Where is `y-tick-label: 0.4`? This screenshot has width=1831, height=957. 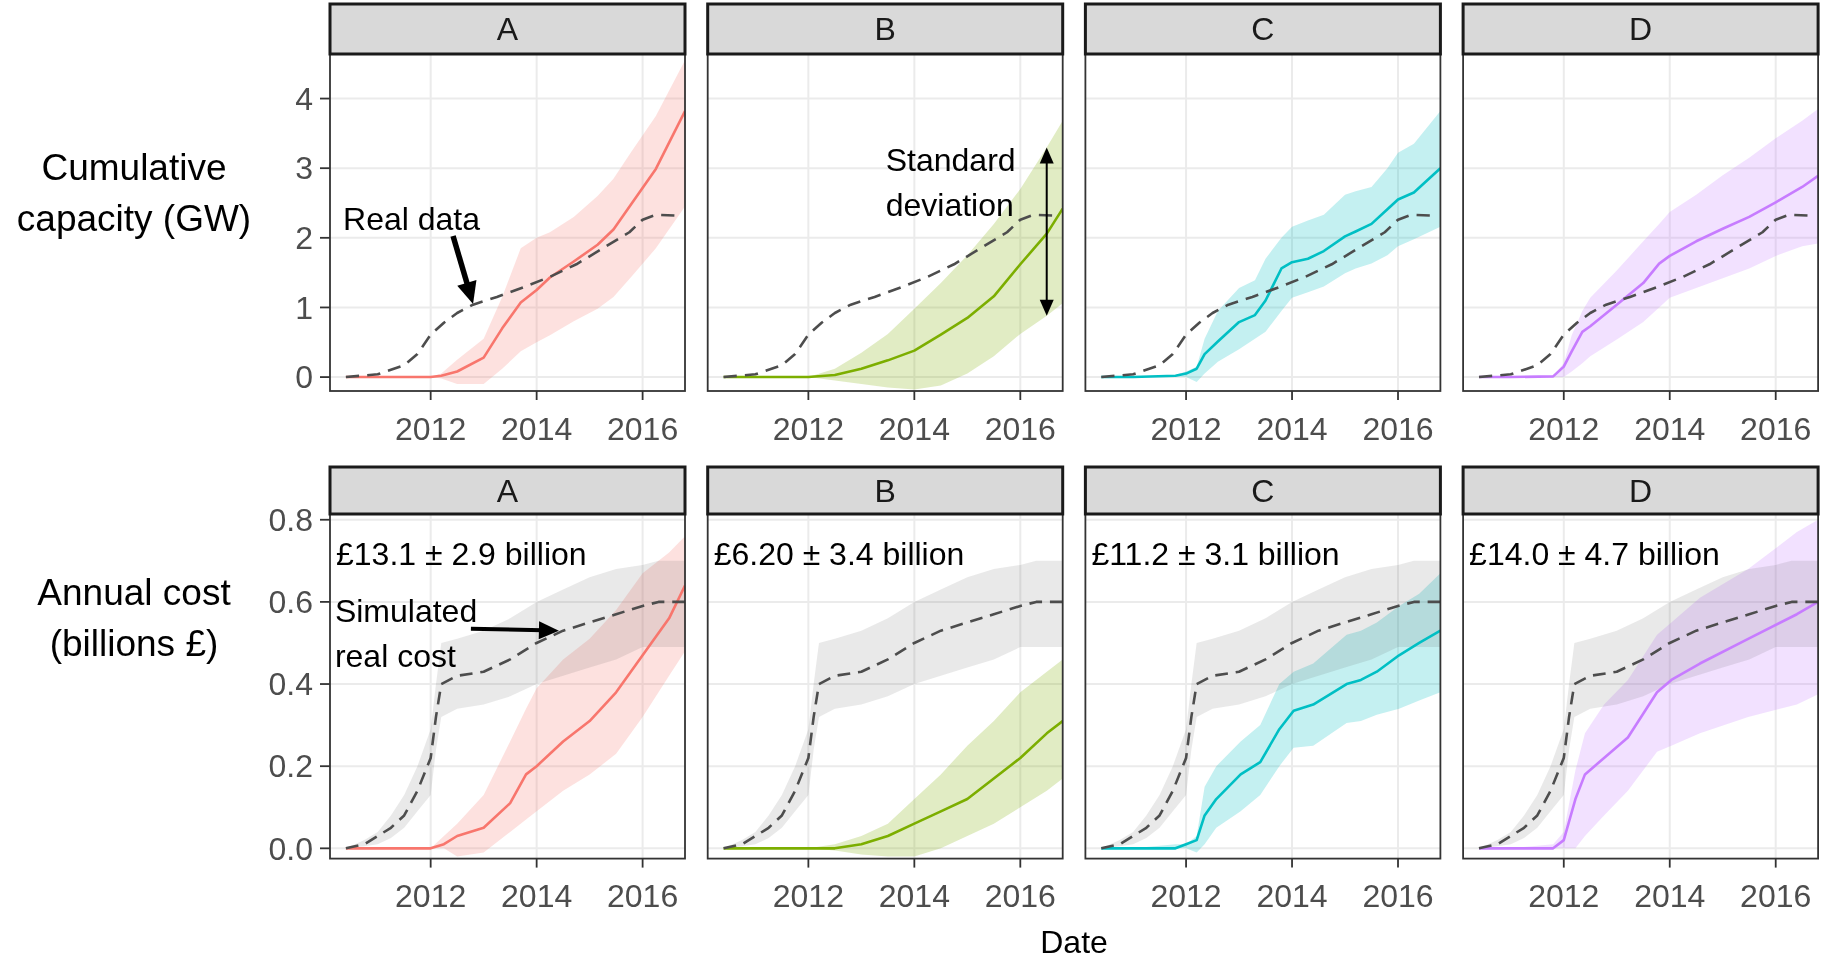 y-tick-label: 0.4 is located at coordinates (290, 684).